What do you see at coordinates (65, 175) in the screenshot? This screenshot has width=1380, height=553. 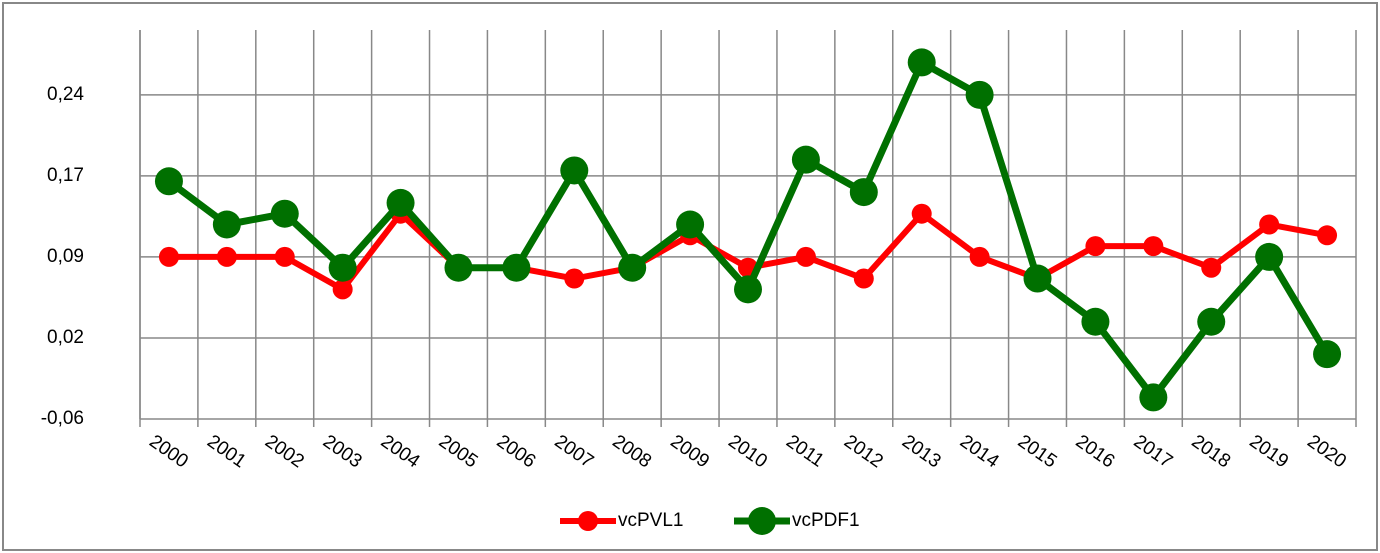 I see `y-tick-label: 0,17` at bounding box center [65, 175].